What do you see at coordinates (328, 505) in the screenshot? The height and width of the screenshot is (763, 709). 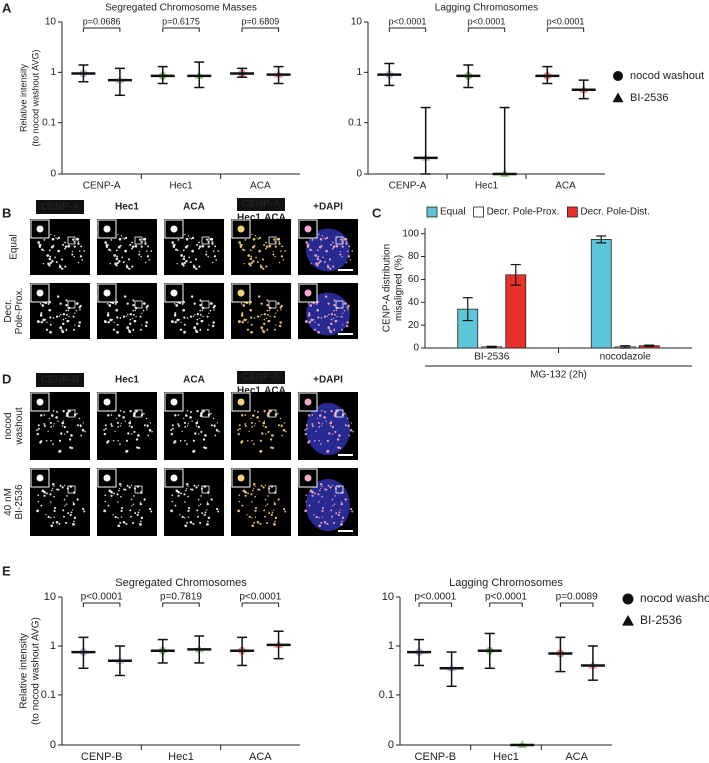 I see `dapi-stain` at bounding box center [328, 505].